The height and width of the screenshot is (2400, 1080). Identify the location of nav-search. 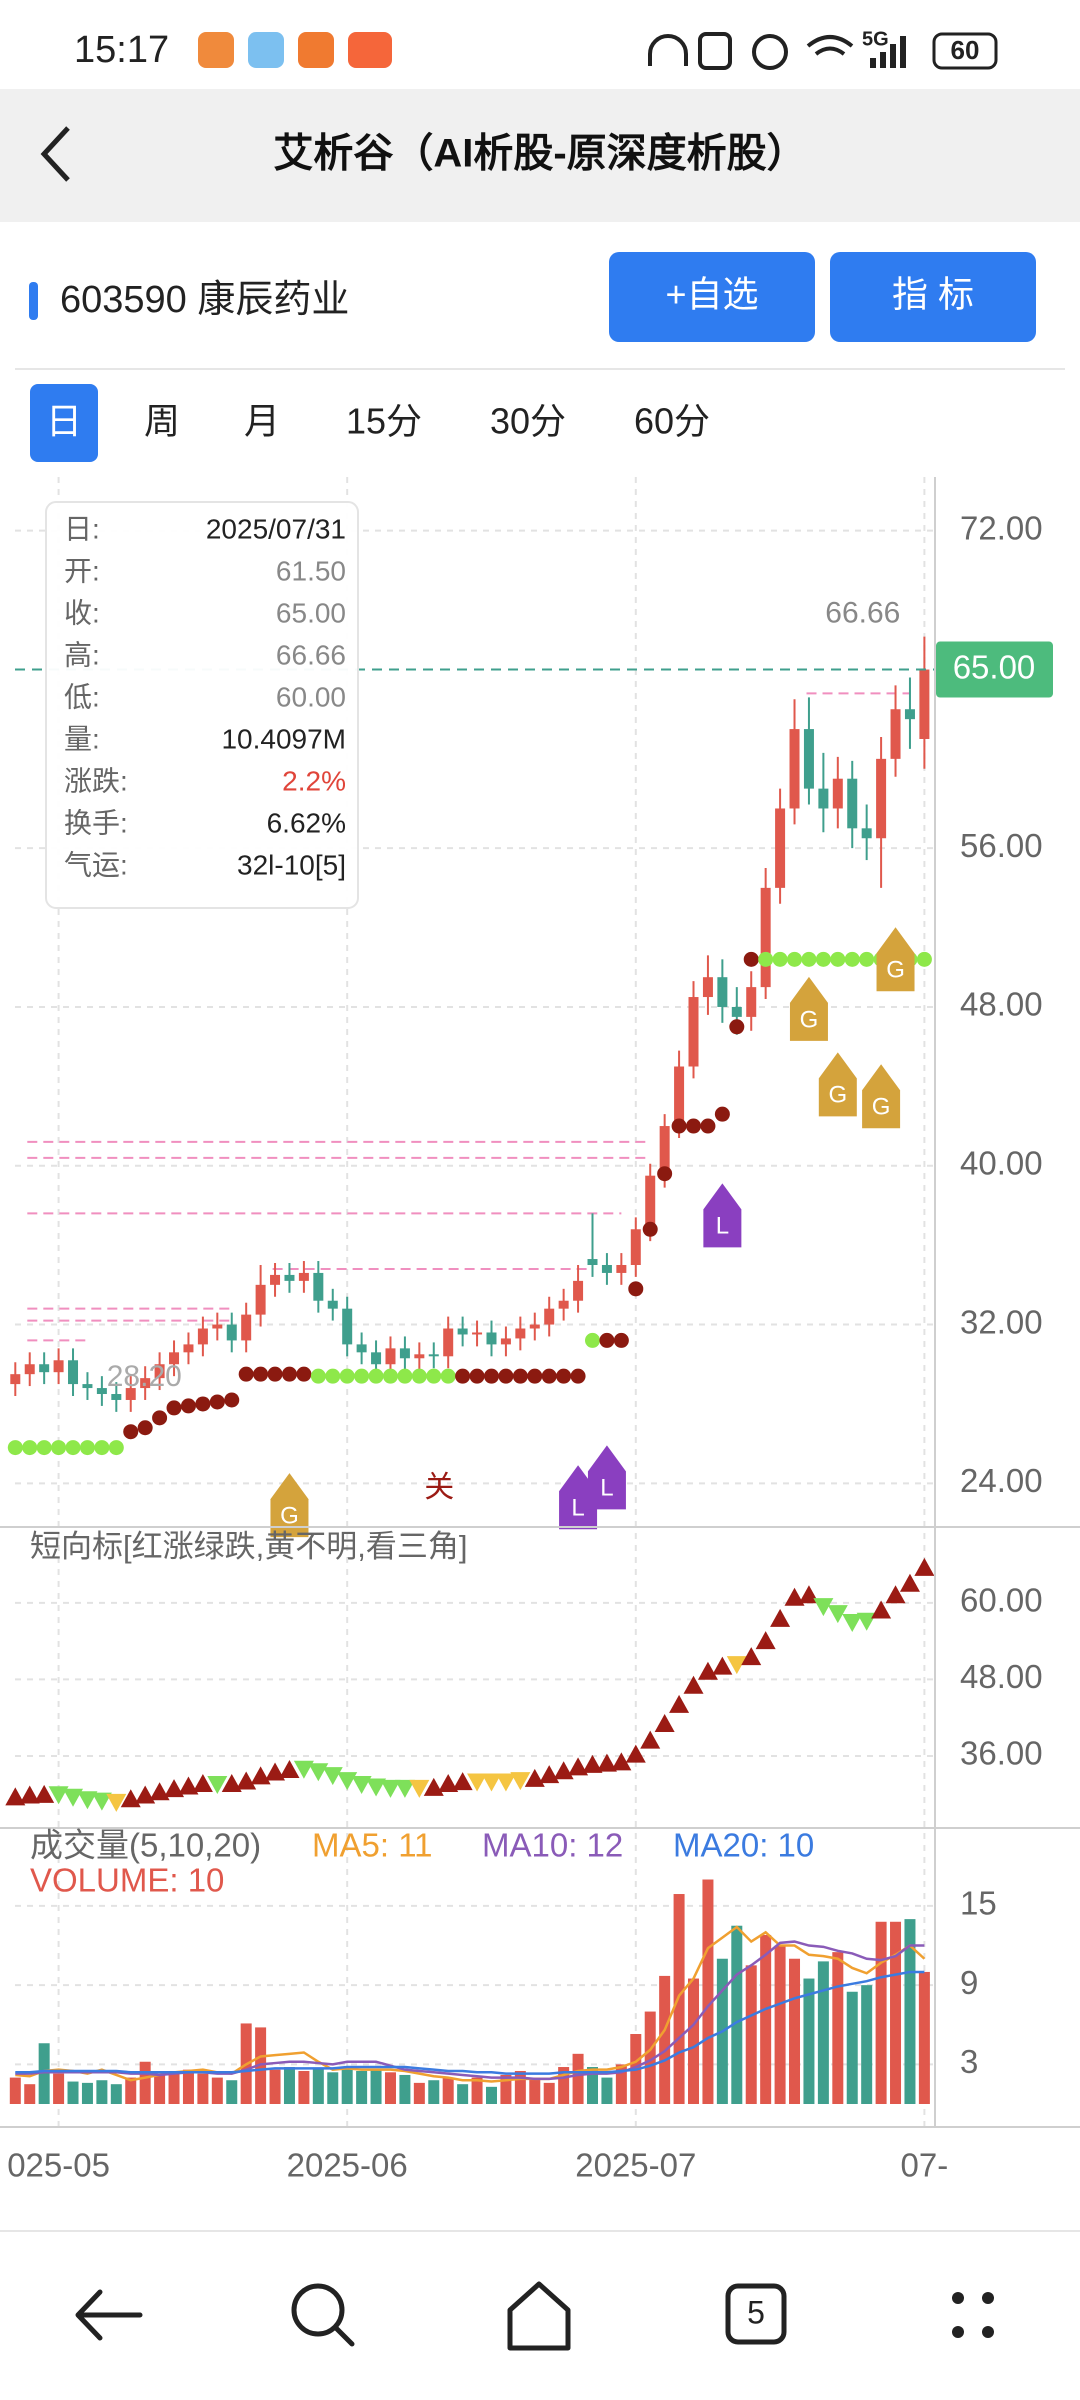
(323, 2315).